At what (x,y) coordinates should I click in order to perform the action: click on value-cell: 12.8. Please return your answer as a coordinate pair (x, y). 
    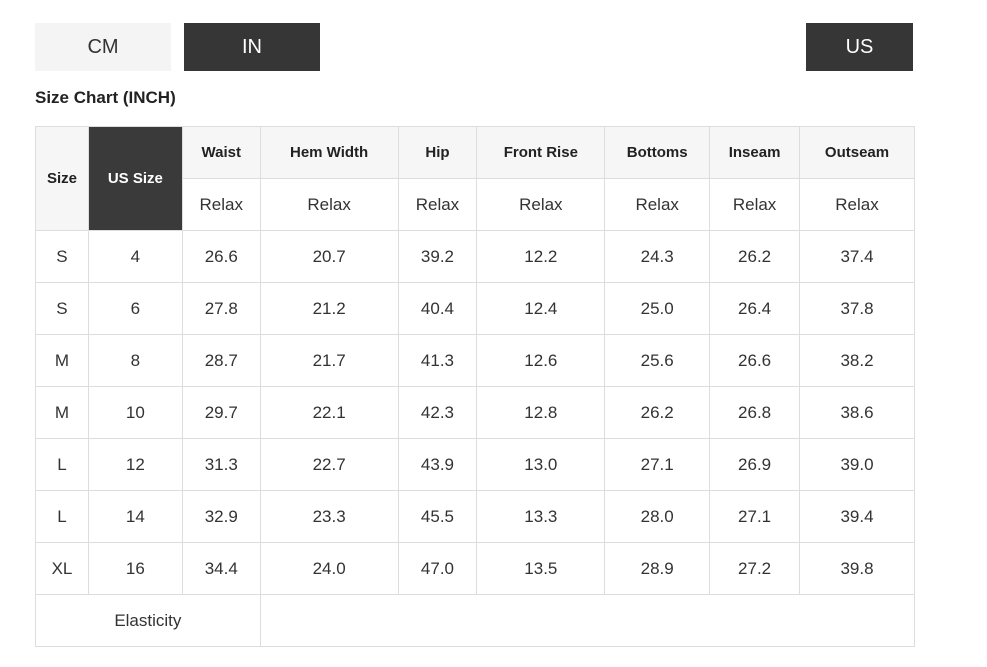
    Looking at the image, I should click on (541, 412).